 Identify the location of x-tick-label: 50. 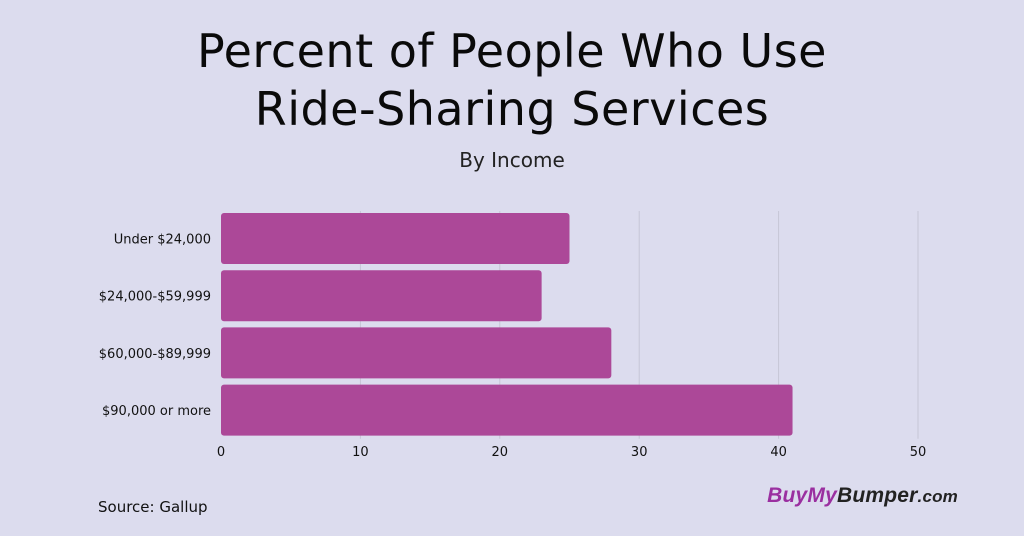
(918, 452).